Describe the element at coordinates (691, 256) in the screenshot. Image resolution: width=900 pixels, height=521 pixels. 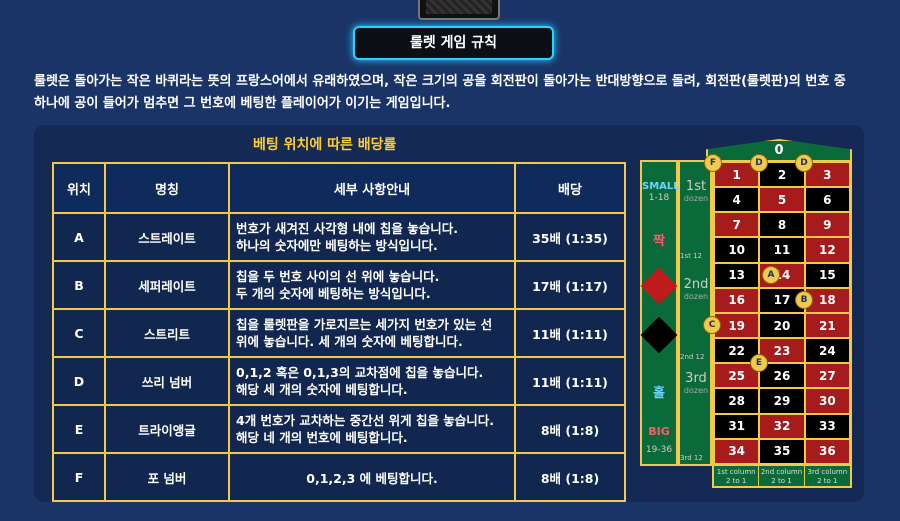
I see `dozen-1-sub: 1st 12` at that location.